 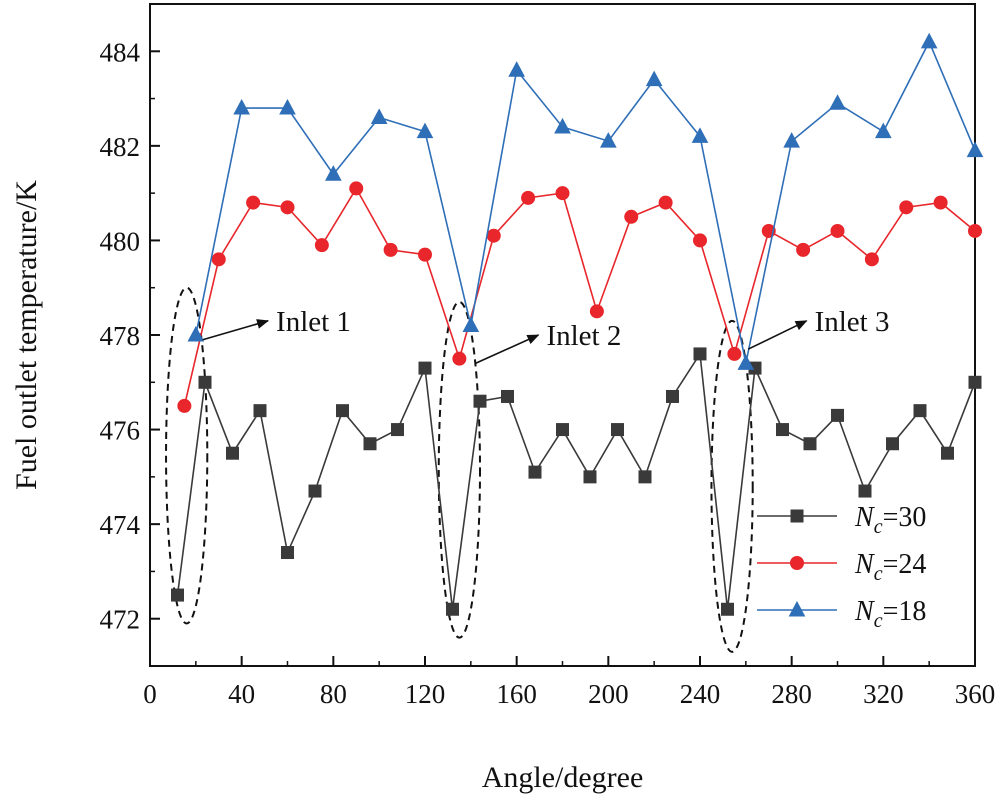 I want to click on x-tick-label: 80, so click(x=333, y=694).